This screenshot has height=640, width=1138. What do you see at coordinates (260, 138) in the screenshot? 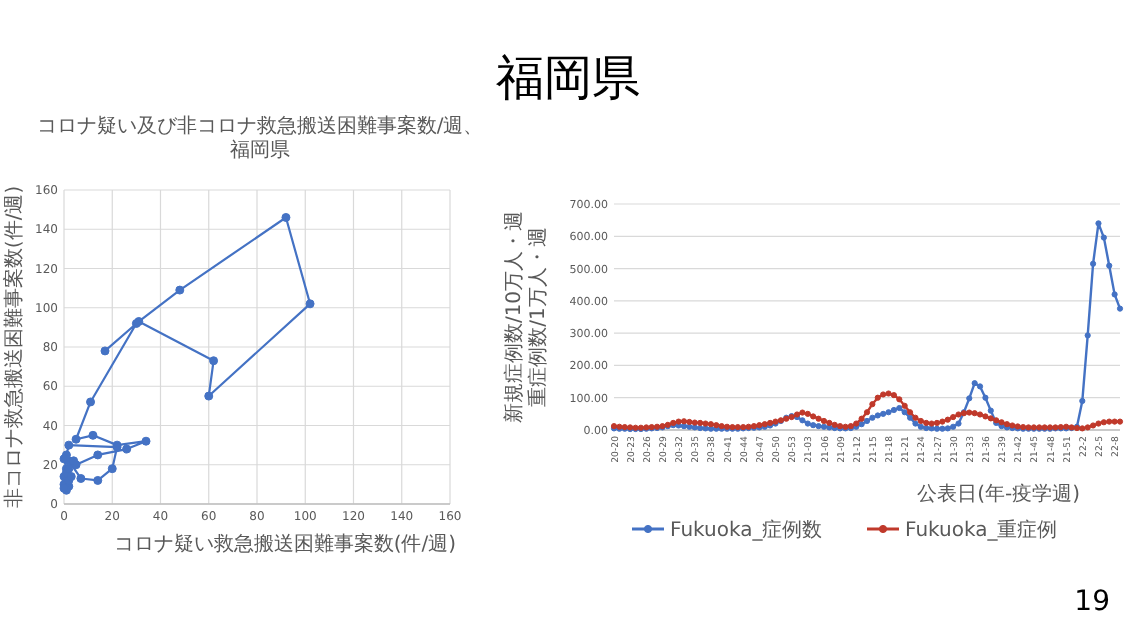
I see `chart-title: コロナ疑い及び非コロナ救急搬送困難事案数/週、福岡県` at bounding box center [260, 138].